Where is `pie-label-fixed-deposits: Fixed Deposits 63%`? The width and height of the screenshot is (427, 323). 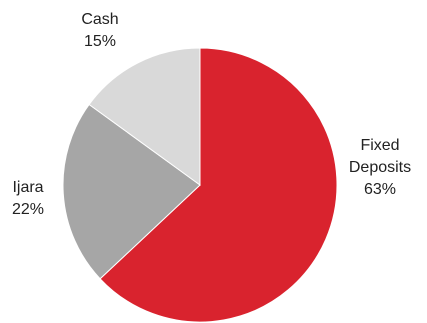 pie-label-fixed-deposits: Fixed Deposits 63% is located at coordinates (380, 167).